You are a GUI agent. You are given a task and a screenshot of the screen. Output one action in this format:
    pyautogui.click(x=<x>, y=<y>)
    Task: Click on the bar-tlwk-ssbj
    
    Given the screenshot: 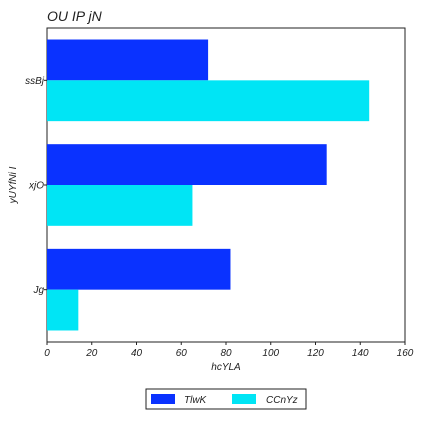 What is the action you would take?
    pyautogui.click(x=128, y=60)
    